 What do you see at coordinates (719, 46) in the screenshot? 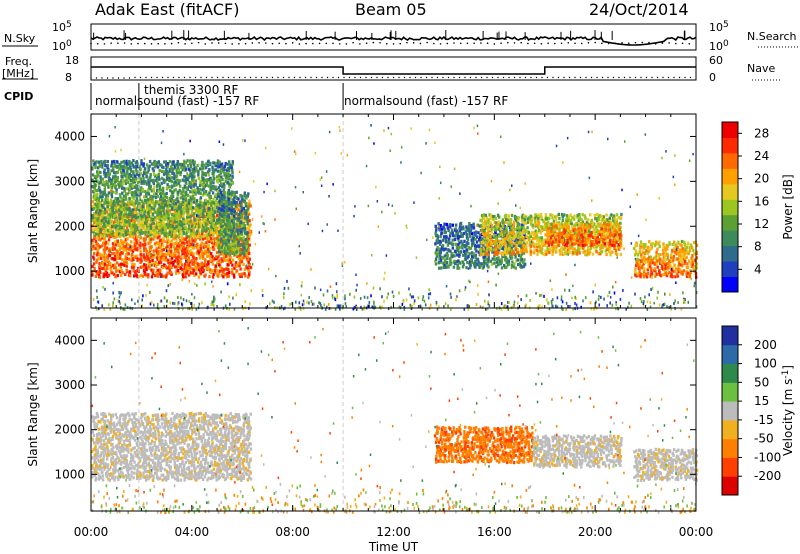
I see `nsearch-tick-bottom: 100` at bounding box center [719, 46].